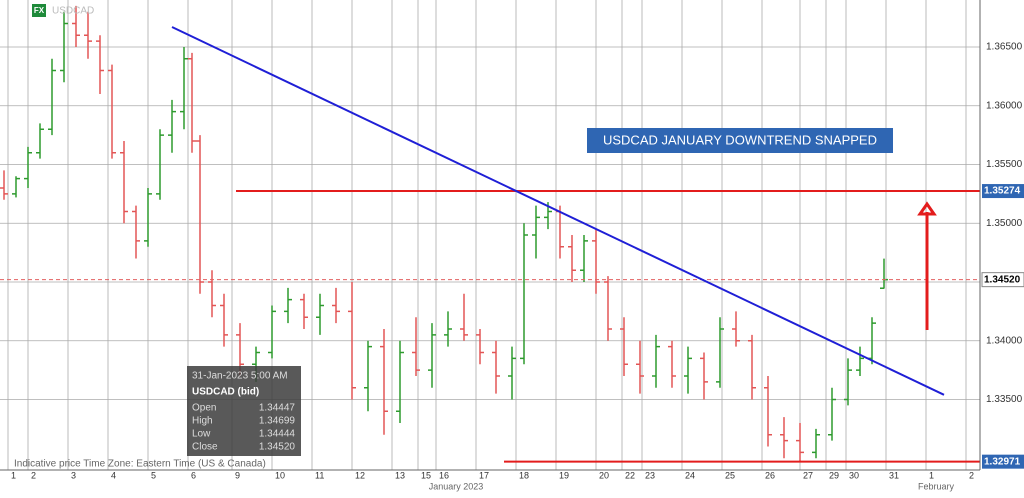 Image resolution: width=1024 pixels, height=498 pixels. Describe the element at coordinates (319, 475) in the screenshot. I see `x-tick-label: 11` at that location.